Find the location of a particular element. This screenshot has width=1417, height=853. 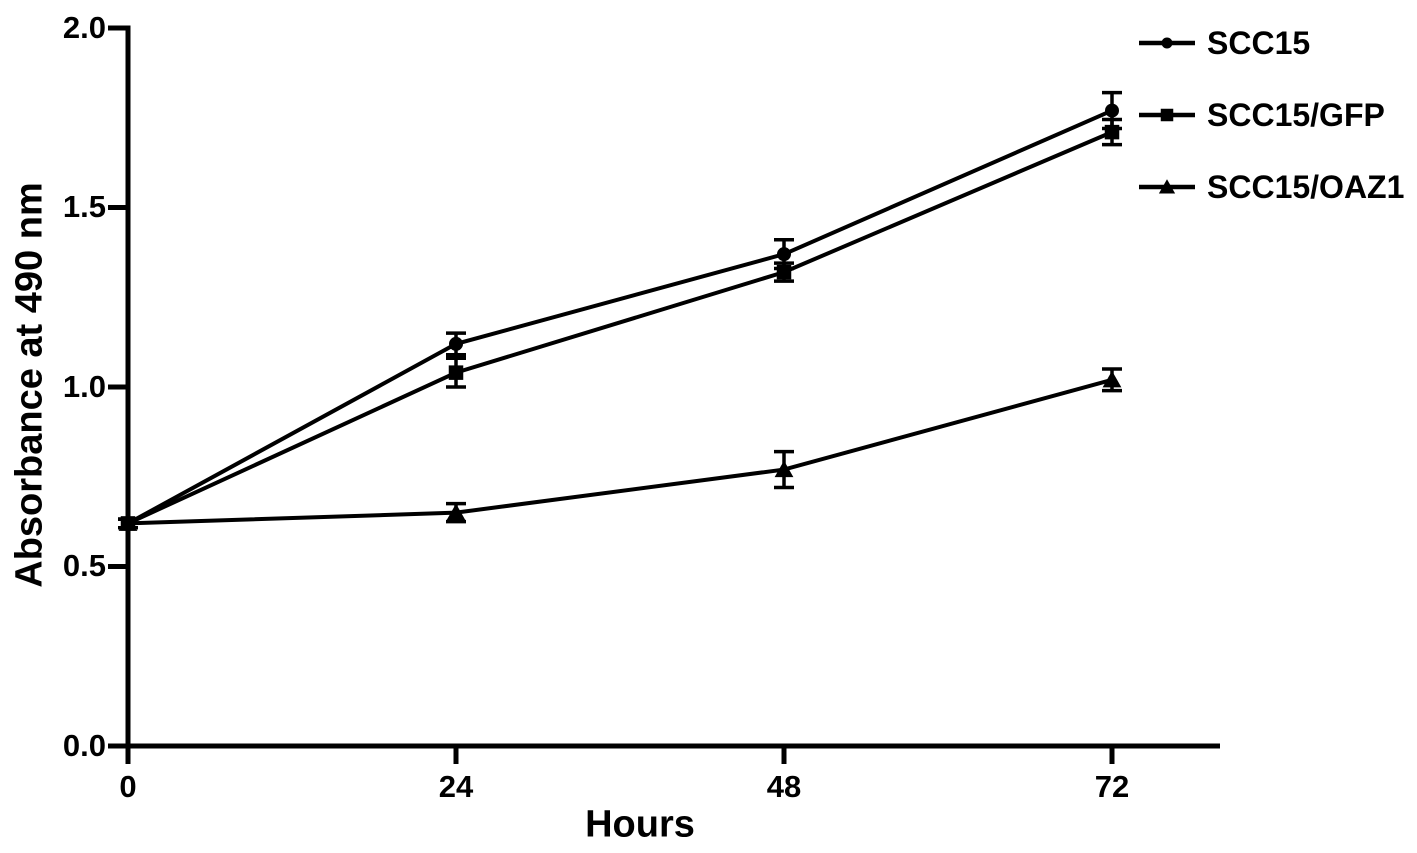

x-axis-title: Hours is located at coordinates (640, 824).